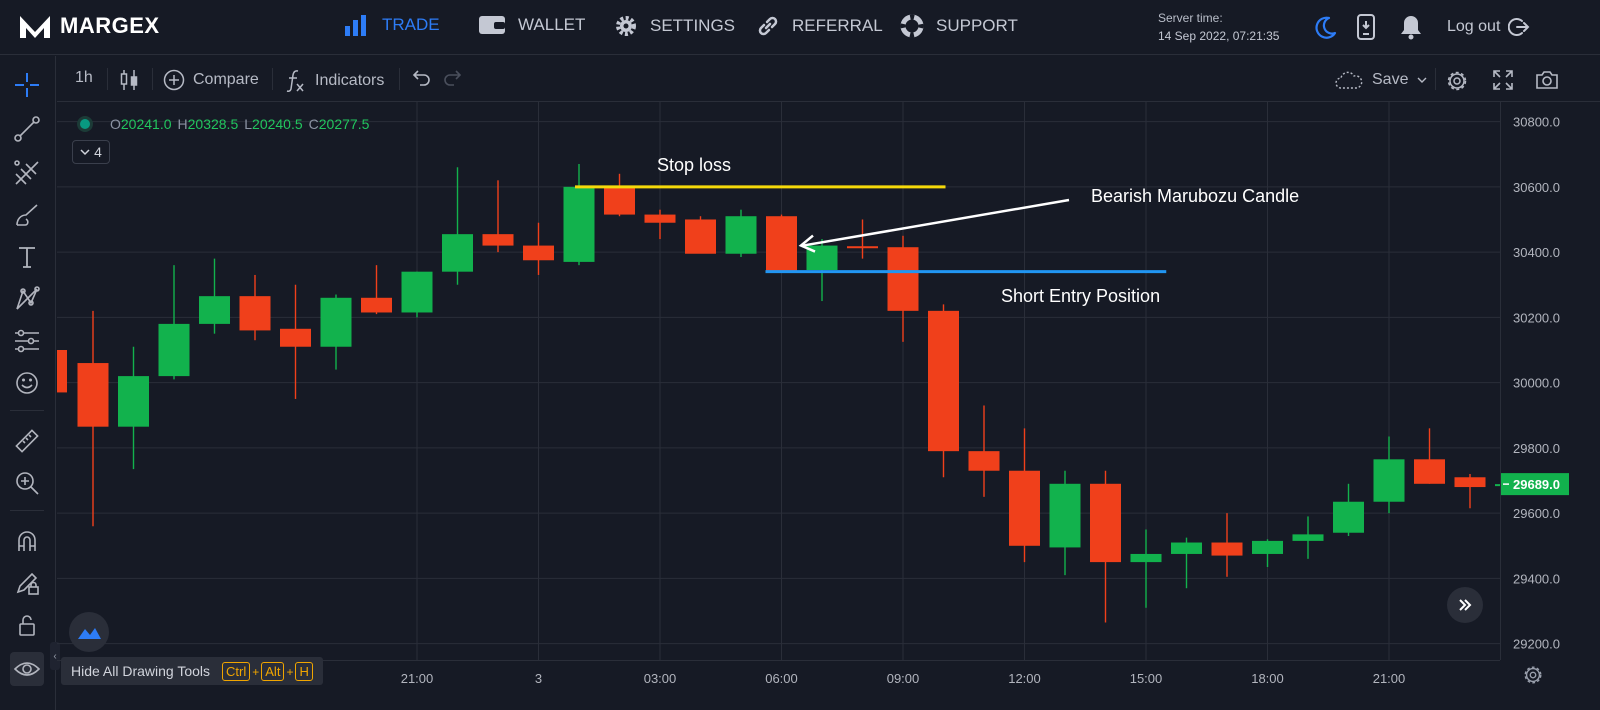  I want to click on nav-support: SUPPORT, so click(959, 26).